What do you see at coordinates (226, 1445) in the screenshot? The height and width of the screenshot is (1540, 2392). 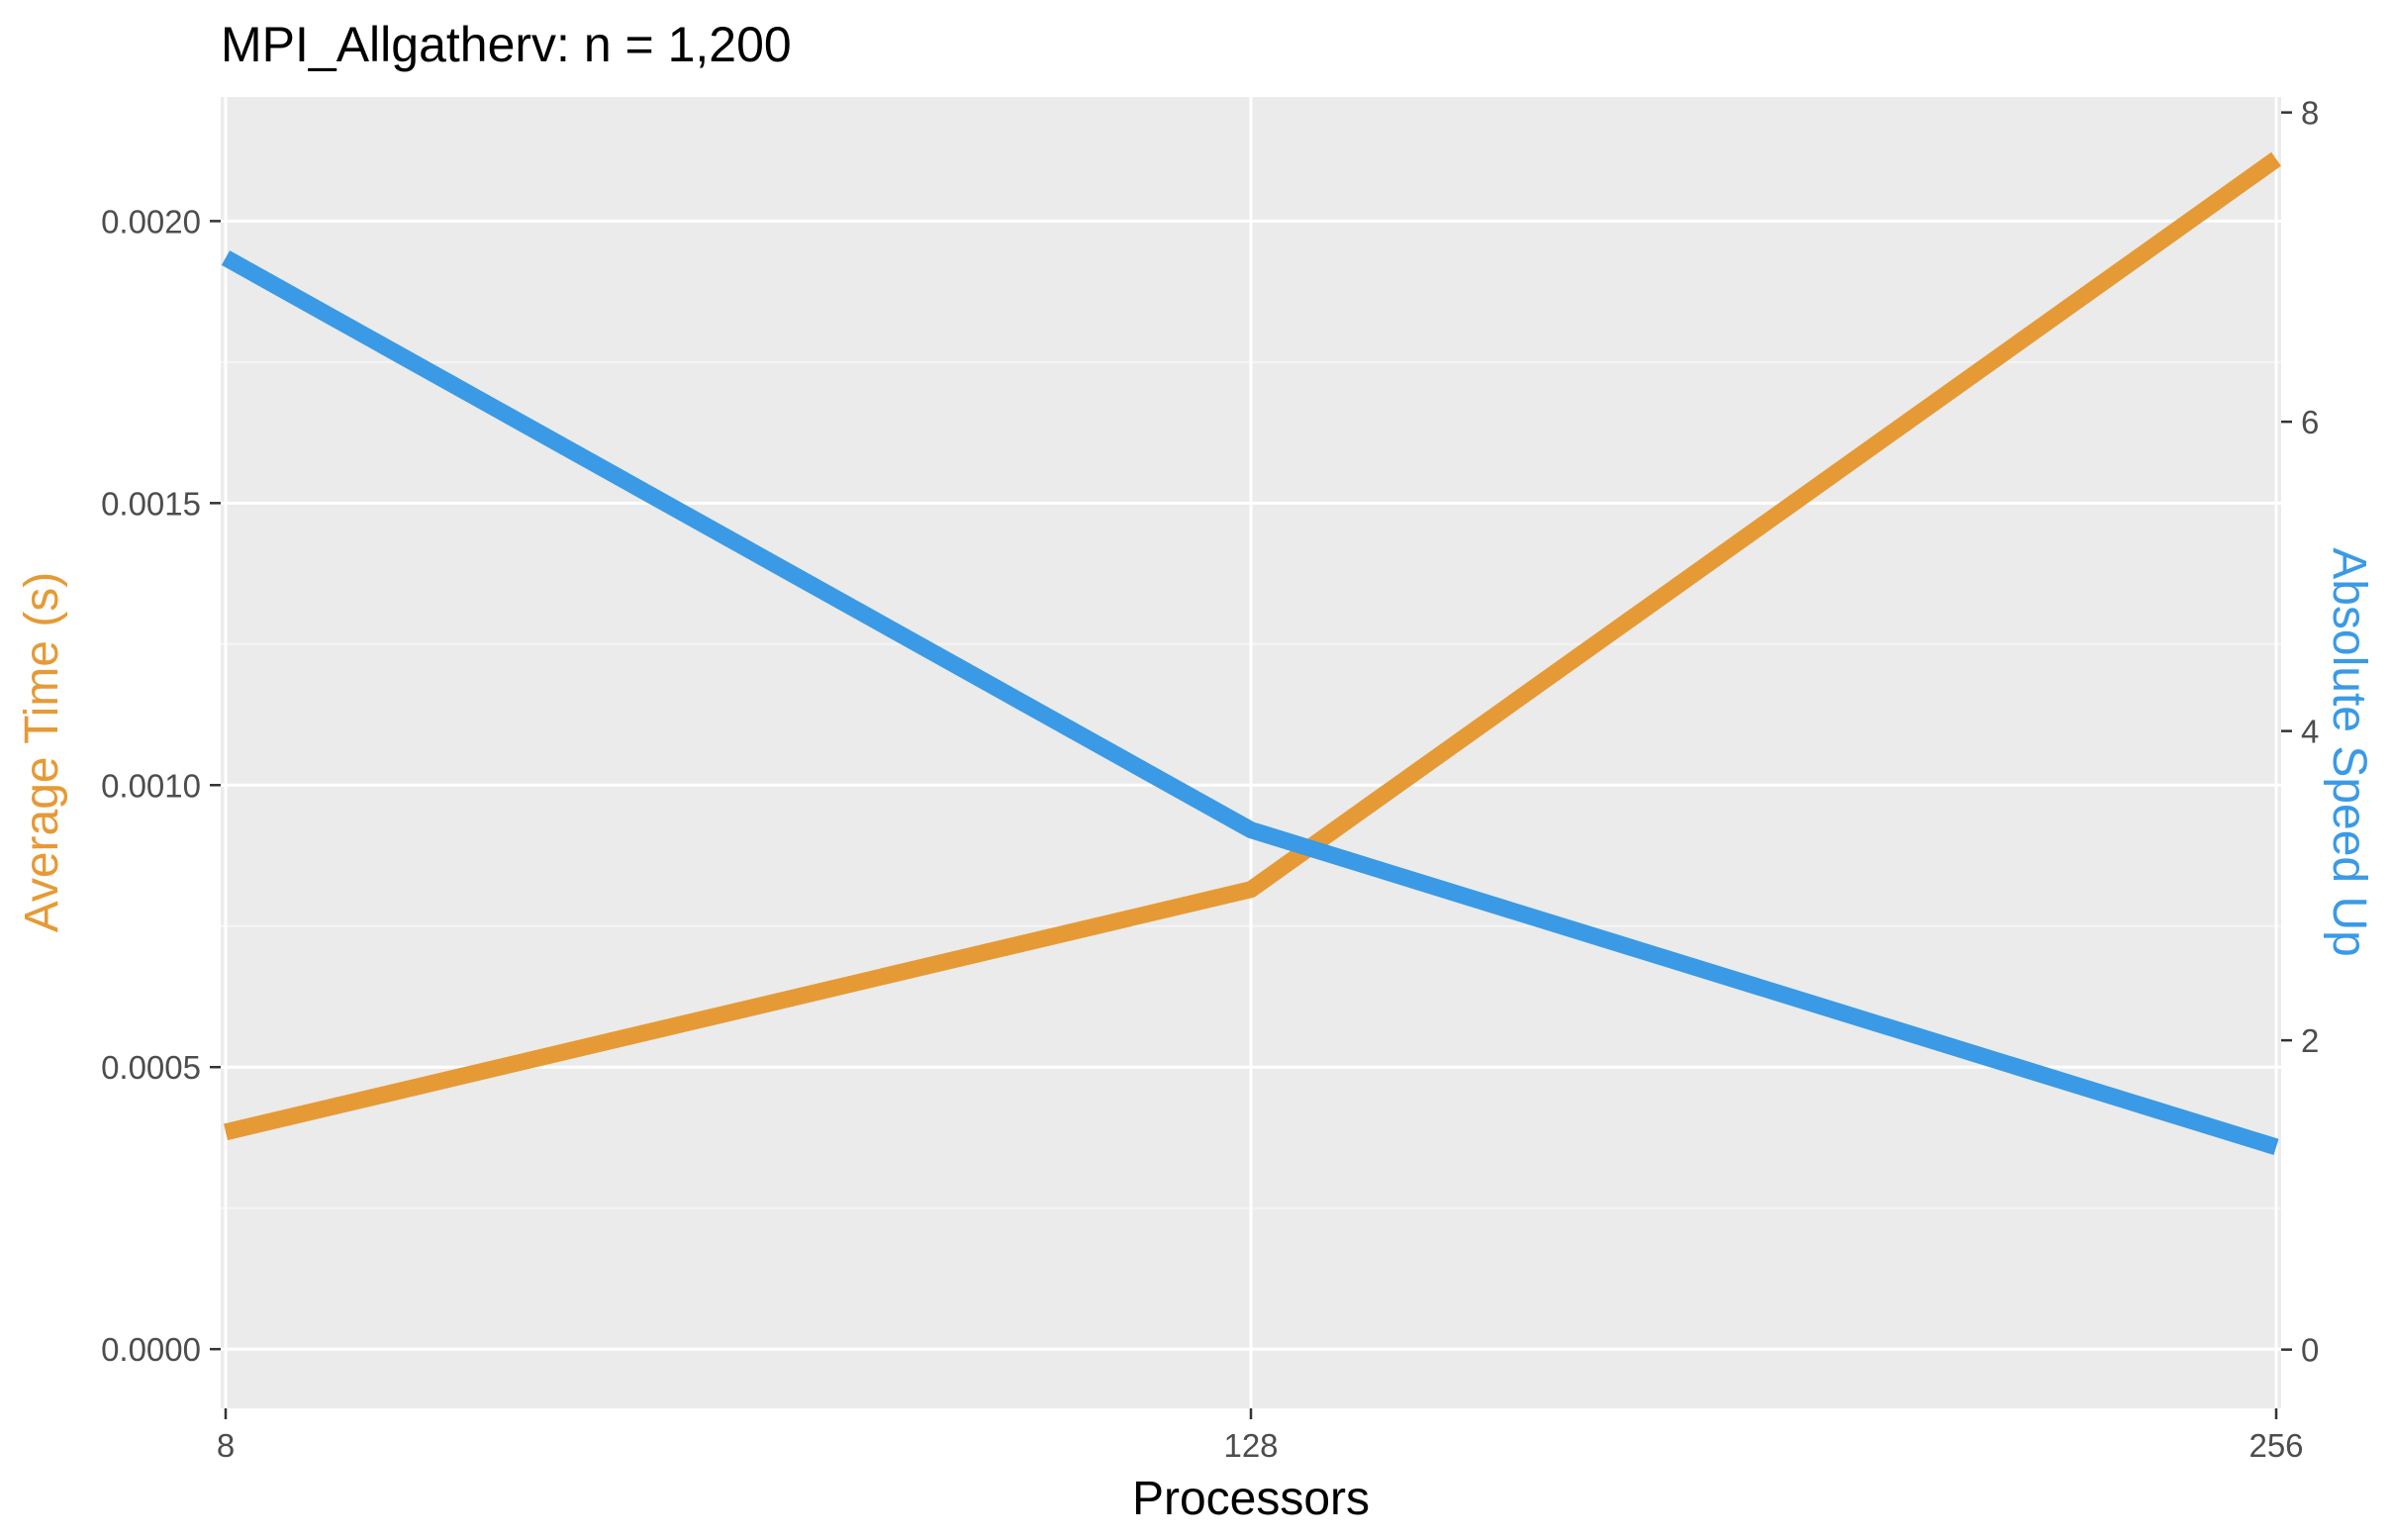 I see `x-tick-label: 8` at bounding box center [226, 1445].